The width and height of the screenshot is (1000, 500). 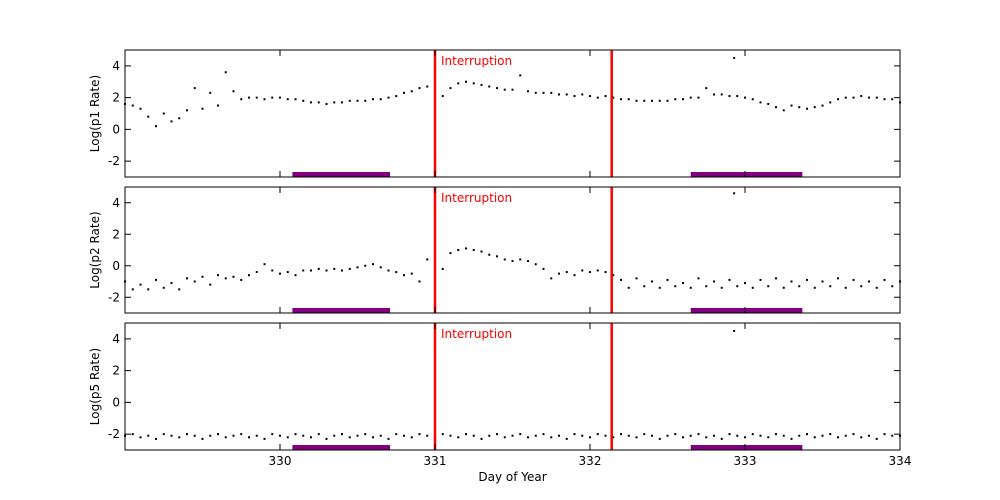 I want to click on span-bar, so click(x=341, y=174).